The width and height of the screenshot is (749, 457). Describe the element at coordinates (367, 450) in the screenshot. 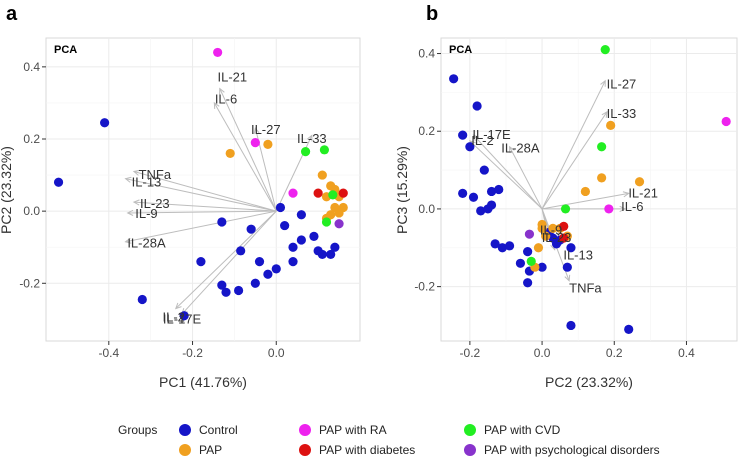

I see `legend-label: PAP with diabetes` at that location.